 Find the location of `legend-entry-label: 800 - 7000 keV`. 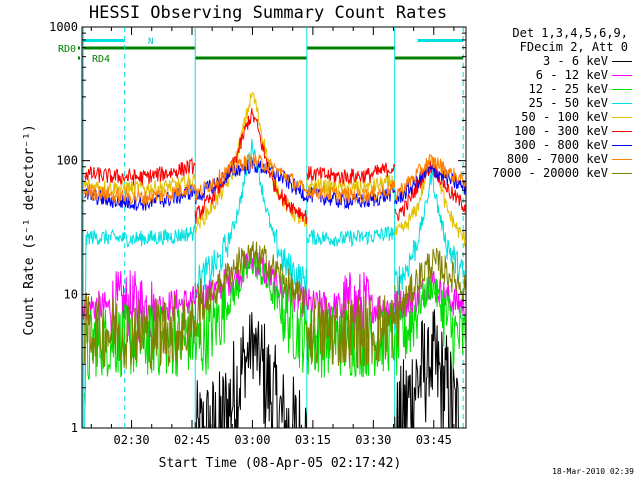

legend-entry-label: 800 - 7000 keV is located at coordinates (557, 159).